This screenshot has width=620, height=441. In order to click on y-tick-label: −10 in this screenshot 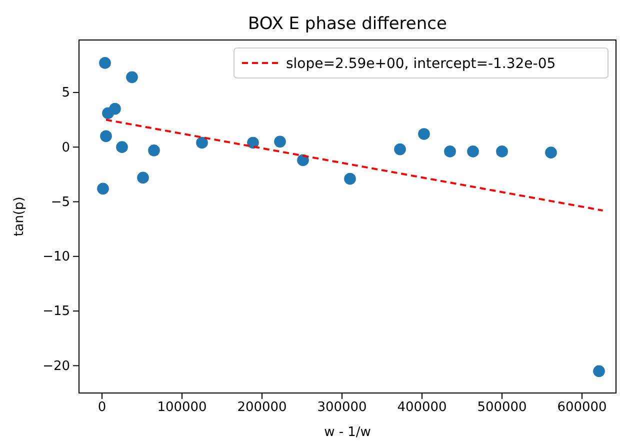, I will do `click(56, 257)`.